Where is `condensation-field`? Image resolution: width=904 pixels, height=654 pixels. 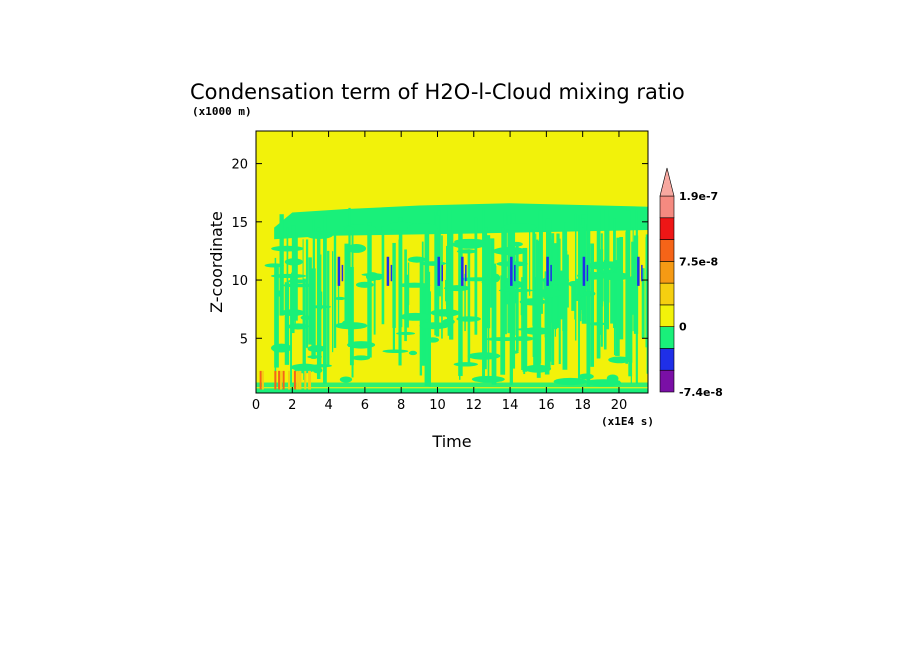 condensation-field is located at coordinates (452, 298).